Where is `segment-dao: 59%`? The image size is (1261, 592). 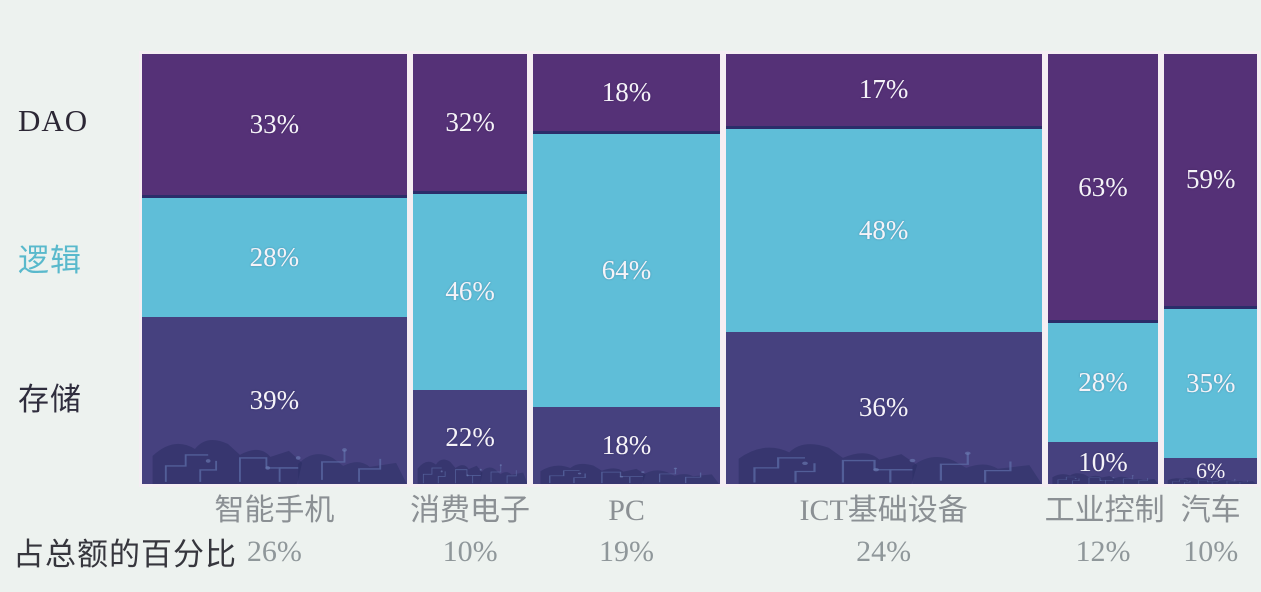 segment-dao: 59% is located at coordinates (1210, 181).